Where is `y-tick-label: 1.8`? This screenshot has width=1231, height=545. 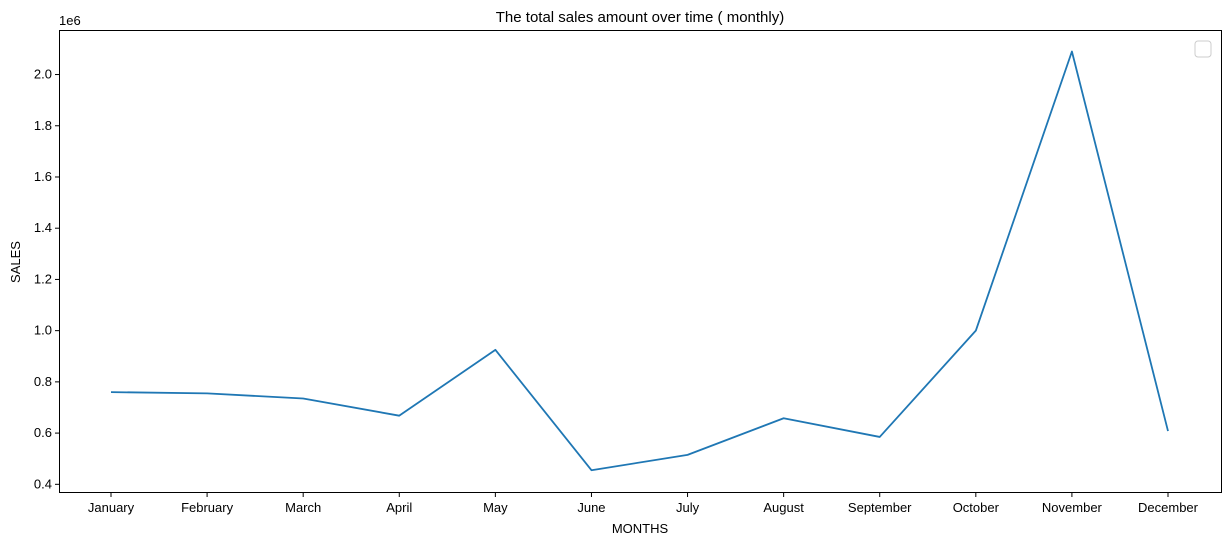 y-tick-label: 1.8 is located at coordinates (43, 125).